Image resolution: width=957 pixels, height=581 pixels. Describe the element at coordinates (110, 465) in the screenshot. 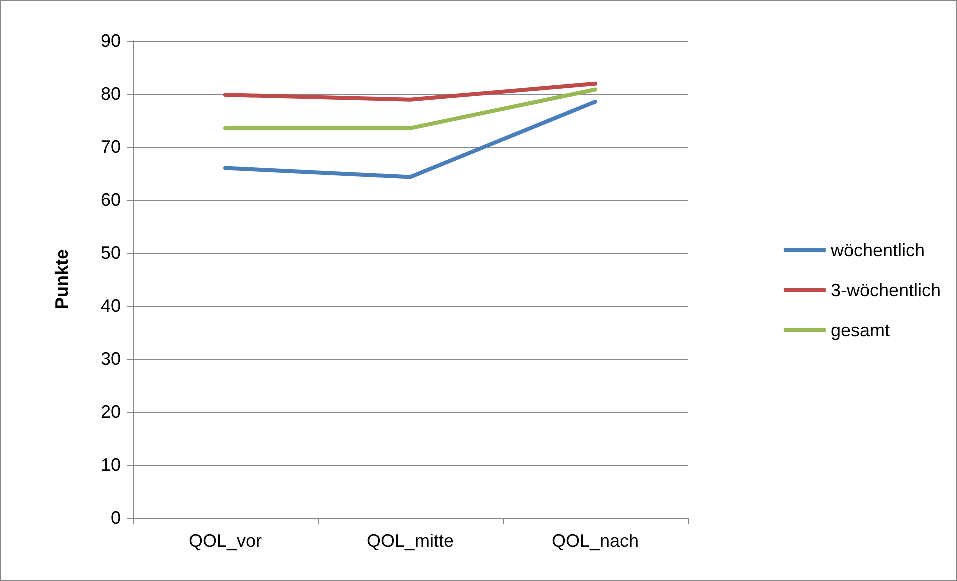

I see `y-tick-label: 10` at that location.